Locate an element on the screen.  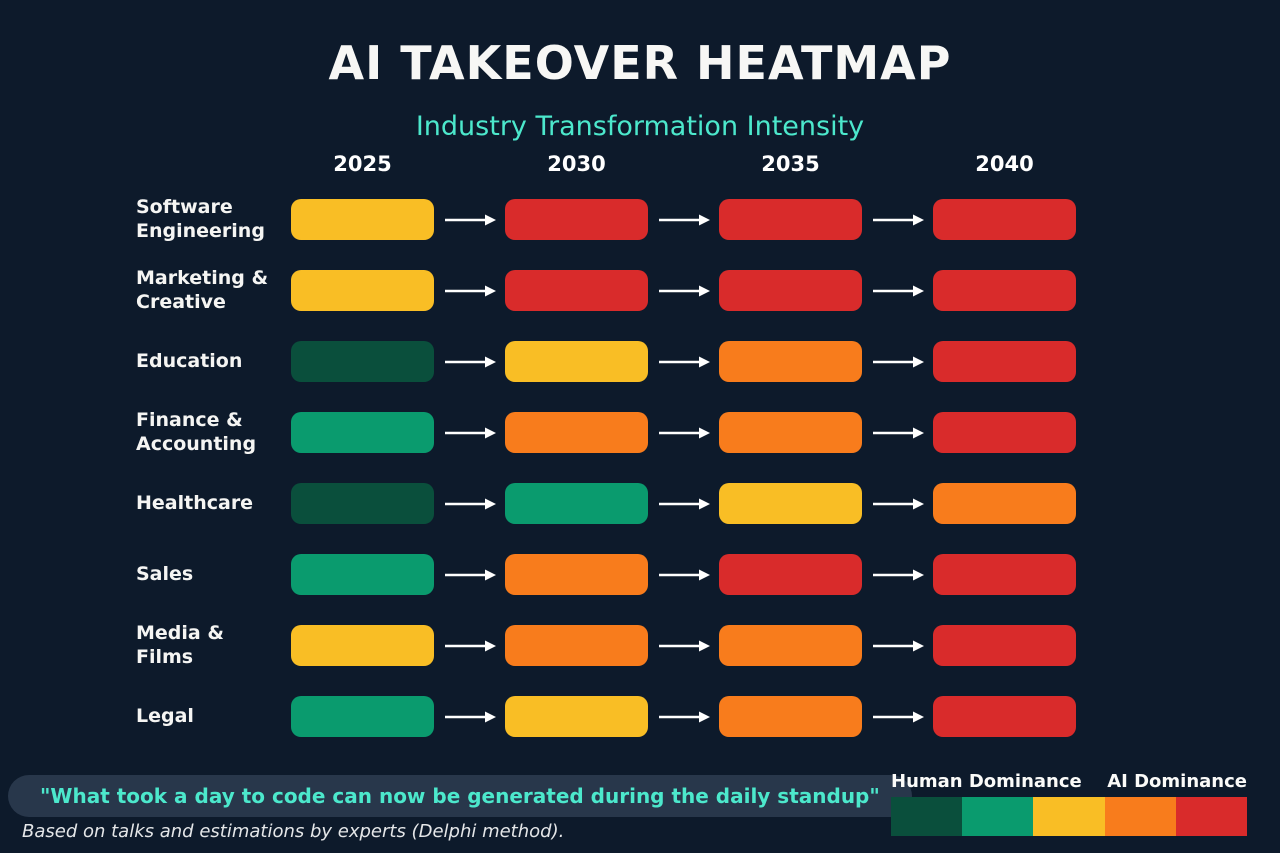
legend-label-ai: AI Dominance is located at coordinates (1177, 781).